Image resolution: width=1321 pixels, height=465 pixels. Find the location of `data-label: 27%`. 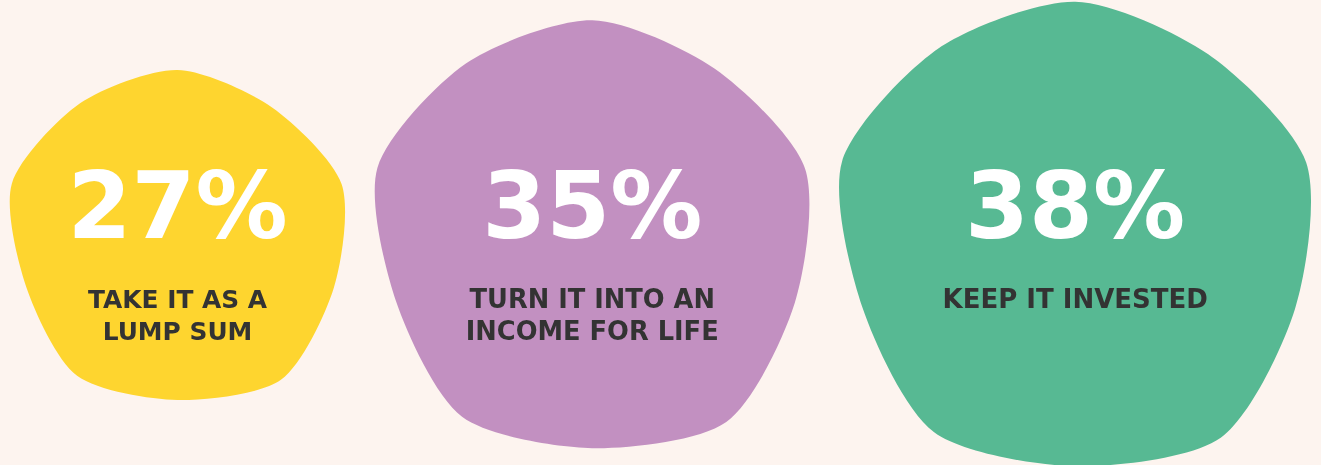

data-label: 27% is located at coordinates (177, 206).